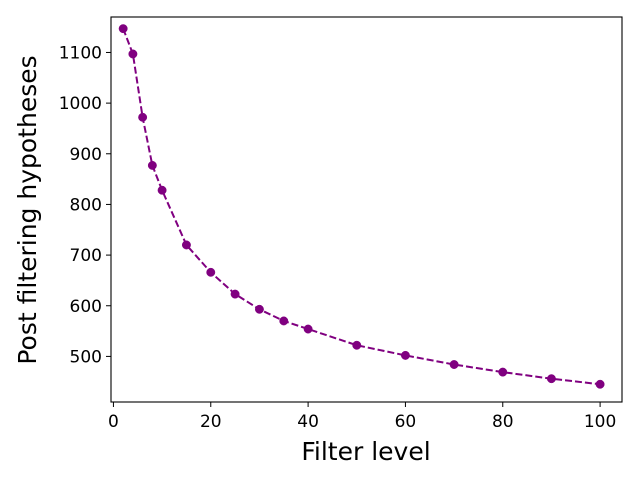  I want to click on y-tick-label: 700, so click(86, 256).